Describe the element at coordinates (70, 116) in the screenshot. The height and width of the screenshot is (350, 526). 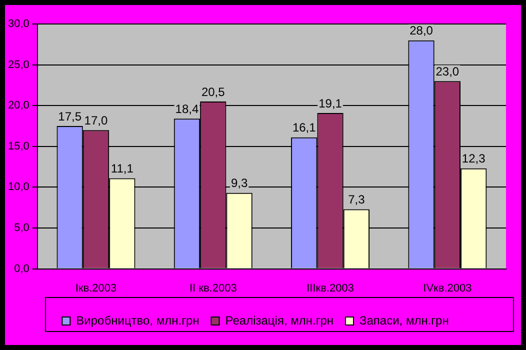
I see `data-label: 17,5` at that location.